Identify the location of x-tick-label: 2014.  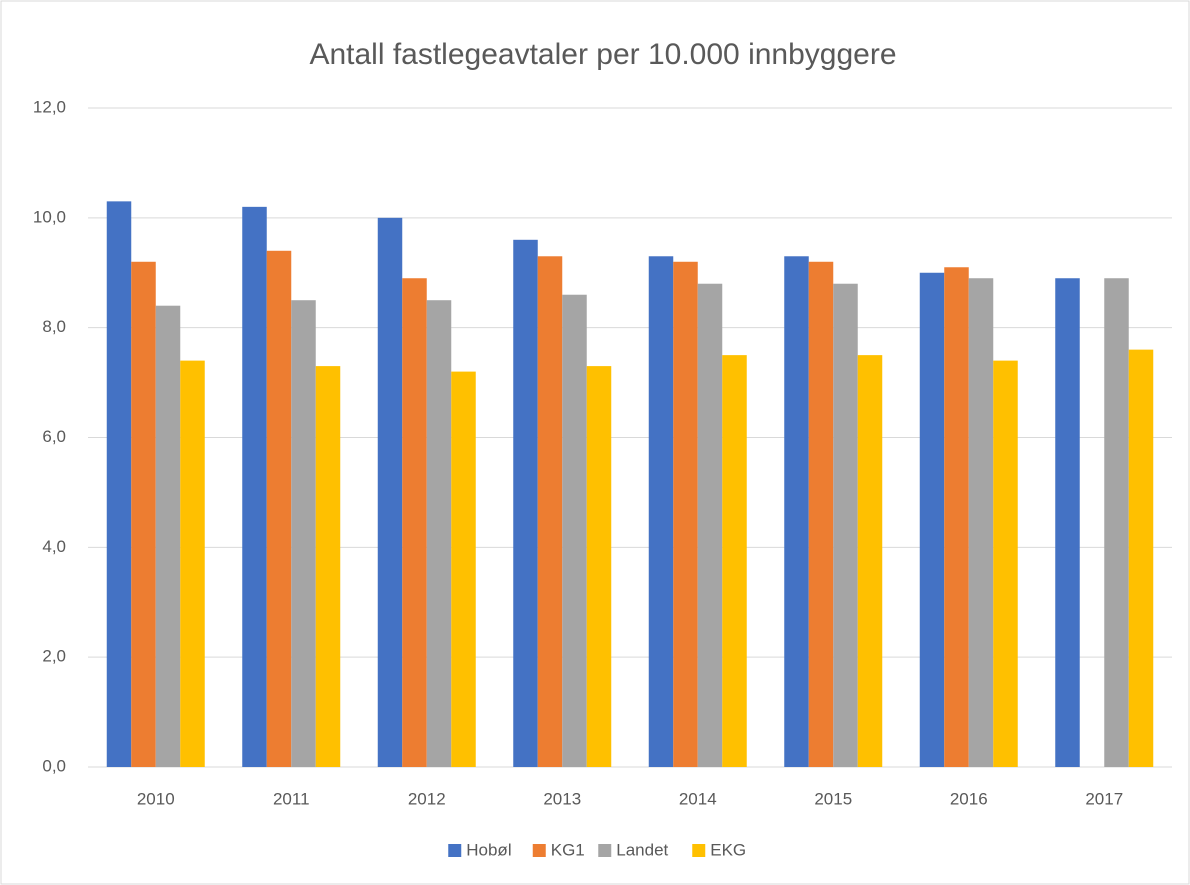
(698, 798).